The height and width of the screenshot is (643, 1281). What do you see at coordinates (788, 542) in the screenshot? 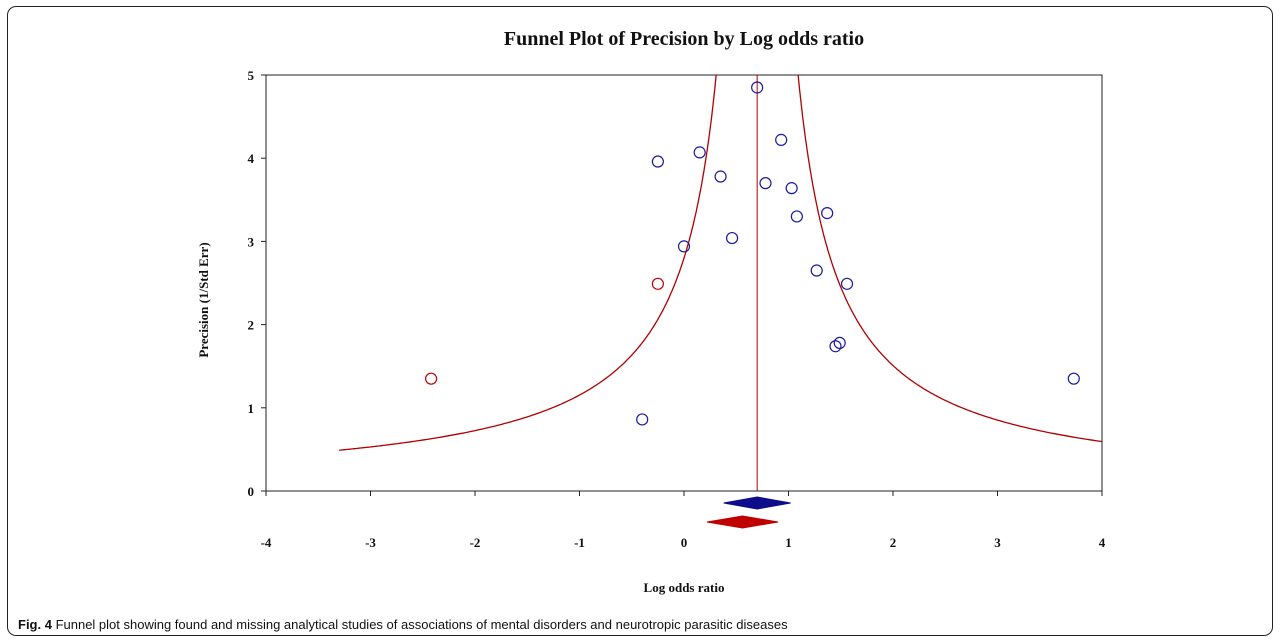
I see `x-tick-label: 1` at bounding box center [788, 542].